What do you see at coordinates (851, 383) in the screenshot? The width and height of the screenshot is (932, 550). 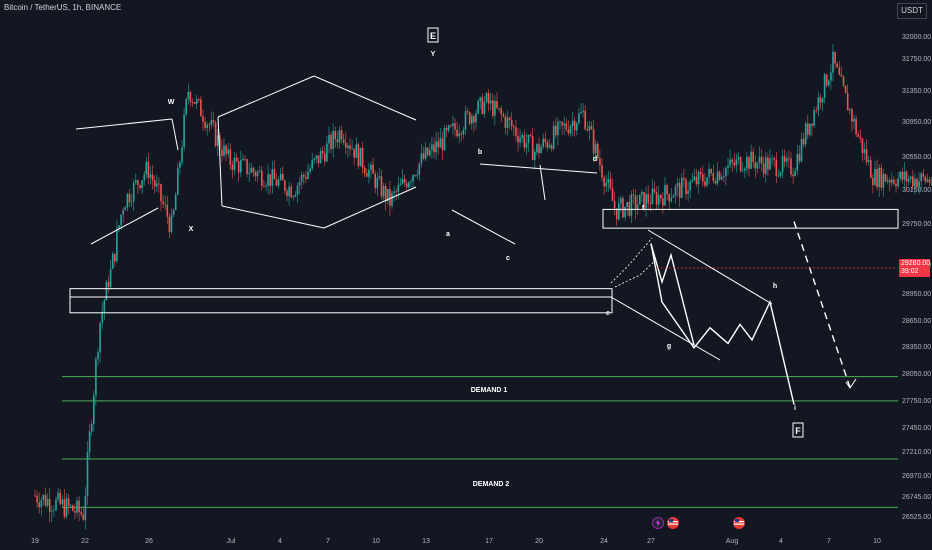 I see `arrow-head` at bounding box center [851, 383].